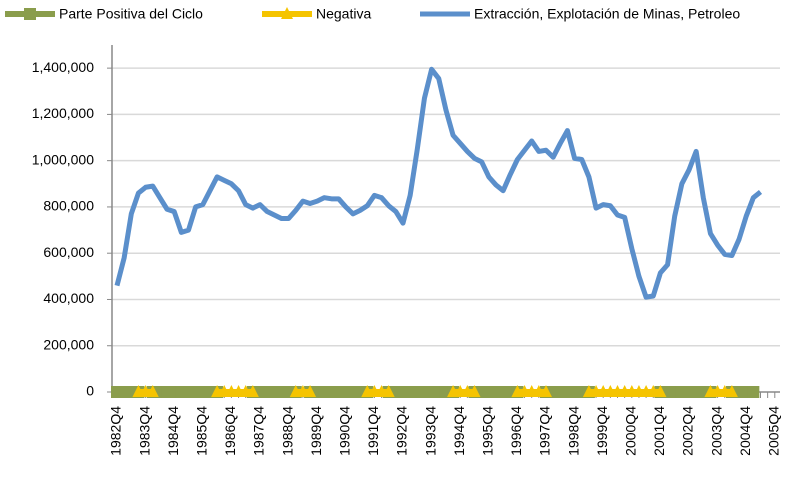 This screenshot has height=484, width=786. What do you see at coordinates (602, 431) in the screenshot?
I see `x-tick-label: 1999Q4` at bounding box center [602, 431].